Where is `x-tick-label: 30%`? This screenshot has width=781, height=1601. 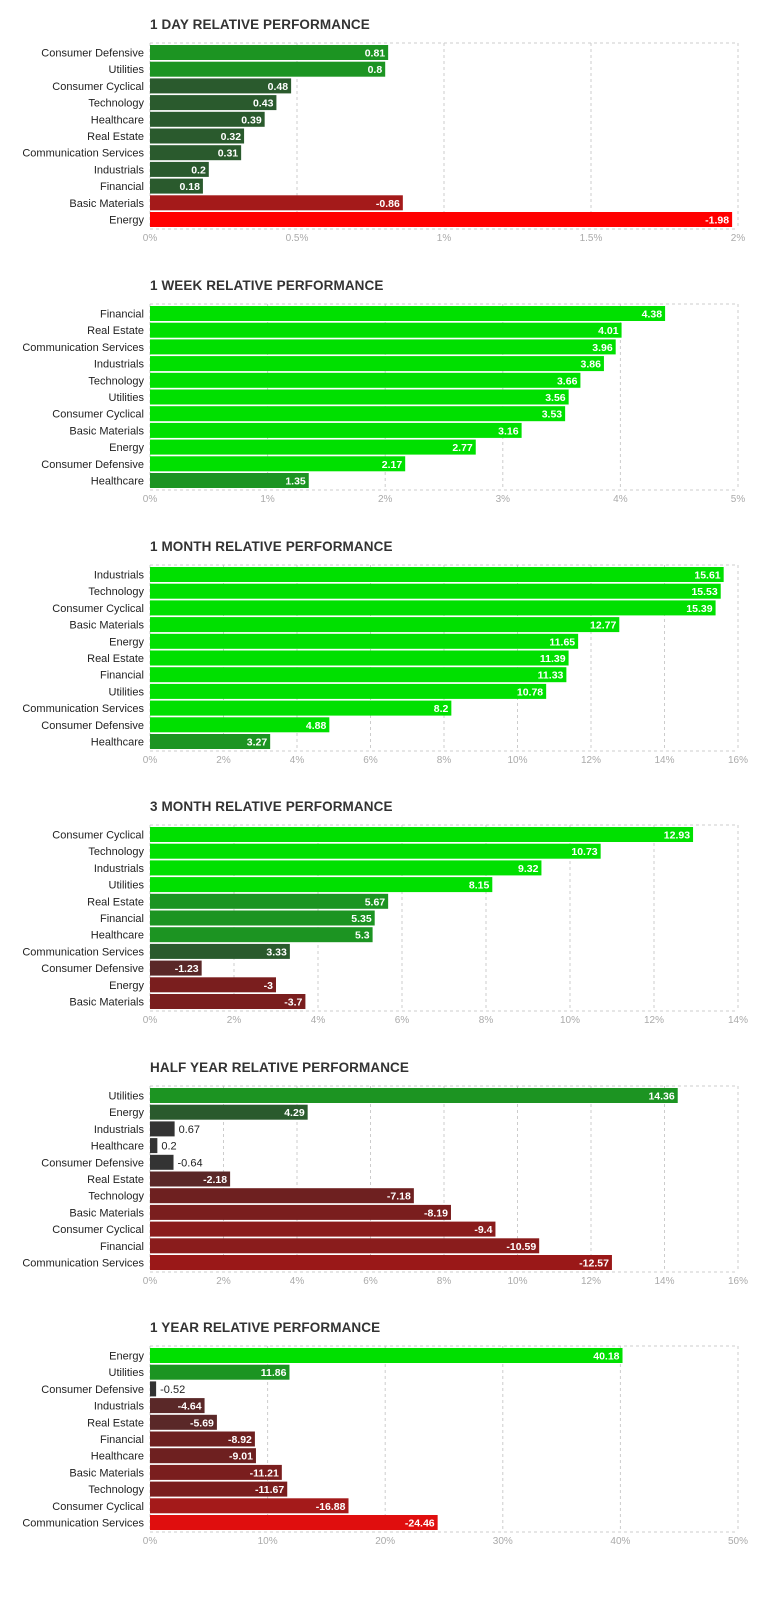
x-tick-label: 30% is located at coordinates (503, 1541).